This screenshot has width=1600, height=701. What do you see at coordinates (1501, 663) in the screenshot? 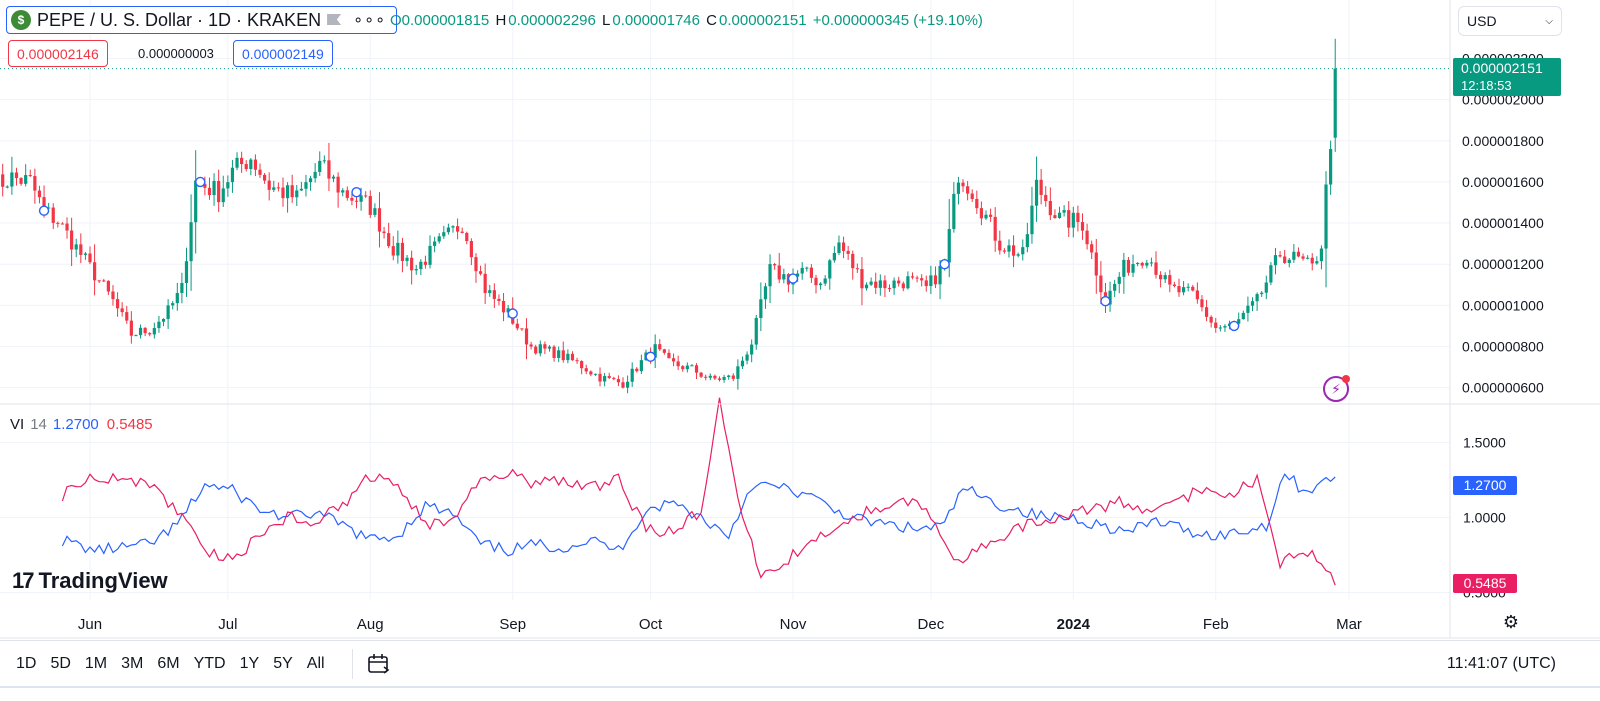
I see `utc-clock: 11:41:07 (UTC)` at bounding box center [1501, 663].